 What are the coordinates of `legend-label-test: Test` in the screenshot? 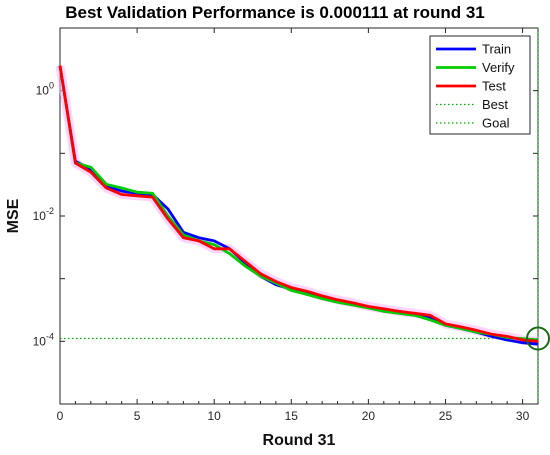 It's located at (494, 86).